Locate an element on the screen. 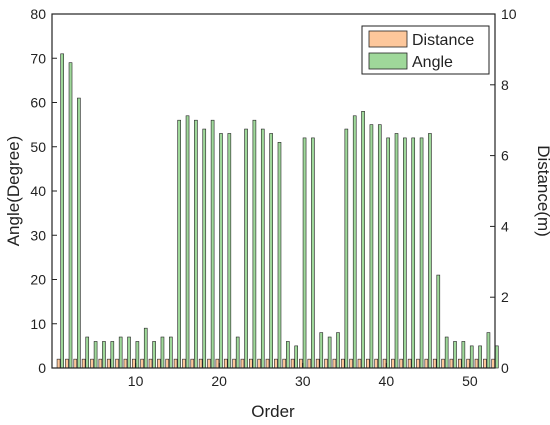 The height and width of the screenshot is (425, 550). y-left-tick-label: 60 is located at coordinates (38, 103).